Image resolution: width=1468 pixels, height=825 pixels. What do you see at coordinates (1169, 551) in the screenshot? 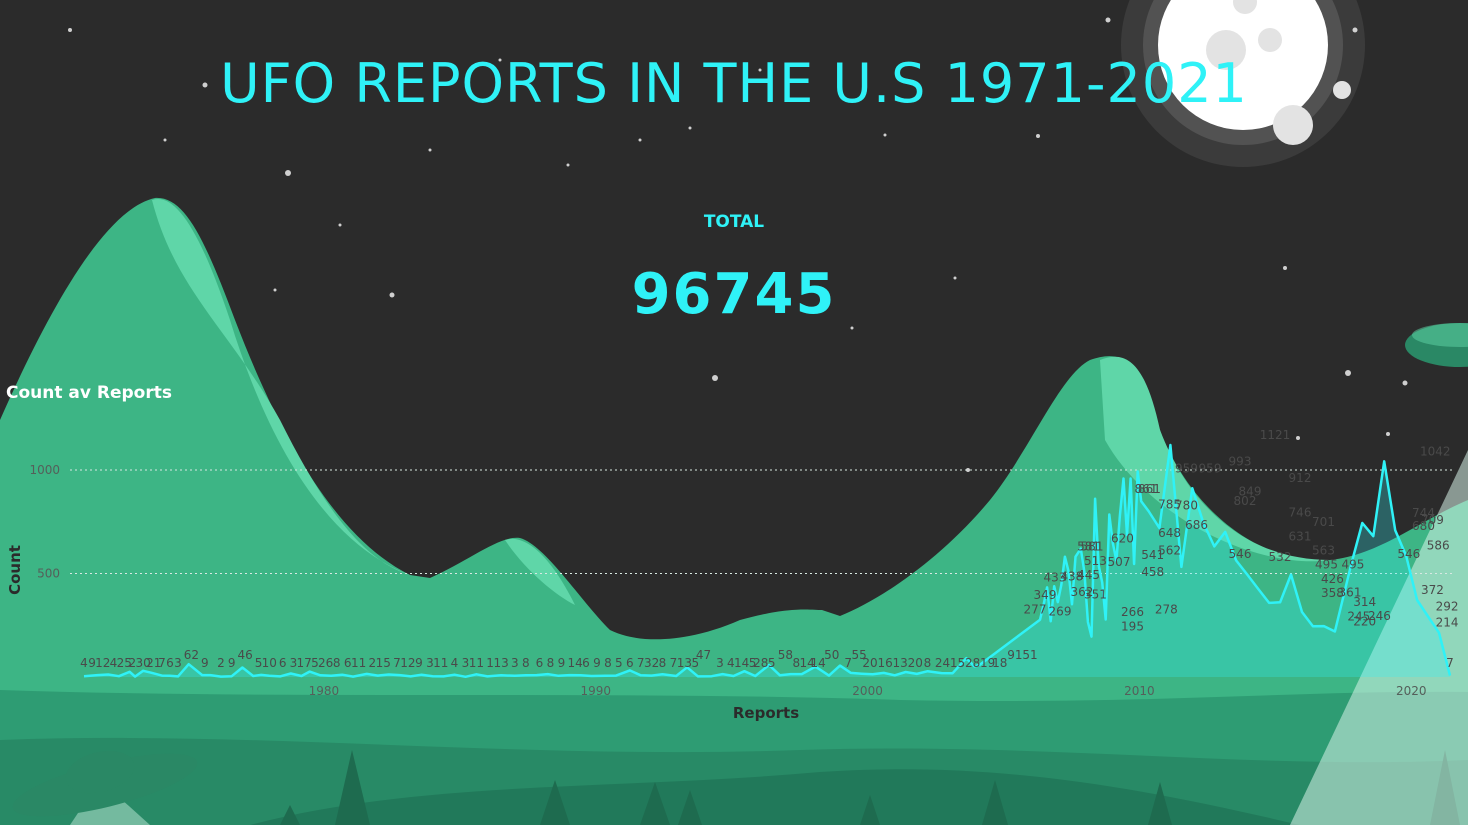
I see `data-label: 562` at bounding box center [1169, 551].